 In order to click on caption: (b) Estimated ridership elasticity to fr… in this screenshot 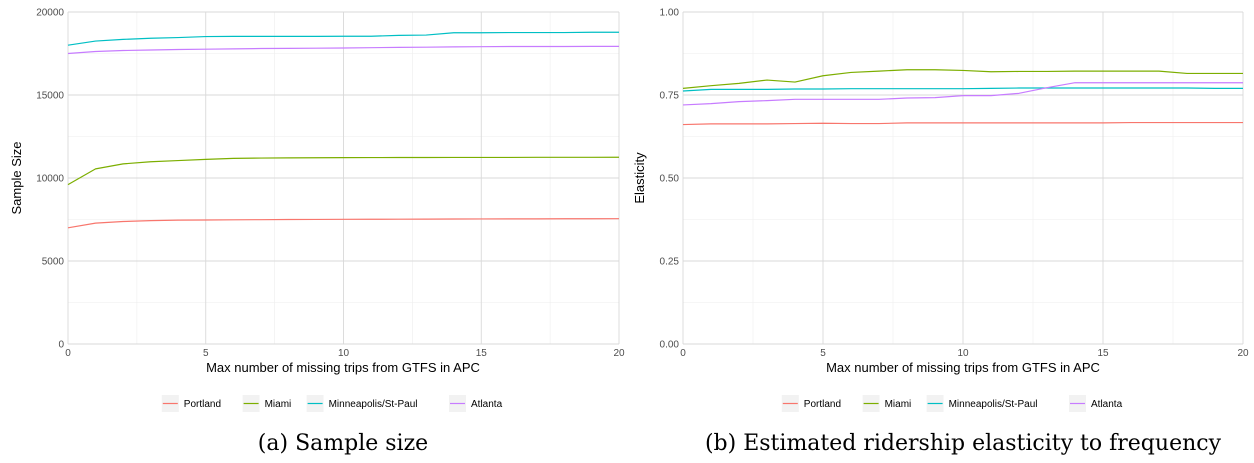, I will do `click(963, 443)`.